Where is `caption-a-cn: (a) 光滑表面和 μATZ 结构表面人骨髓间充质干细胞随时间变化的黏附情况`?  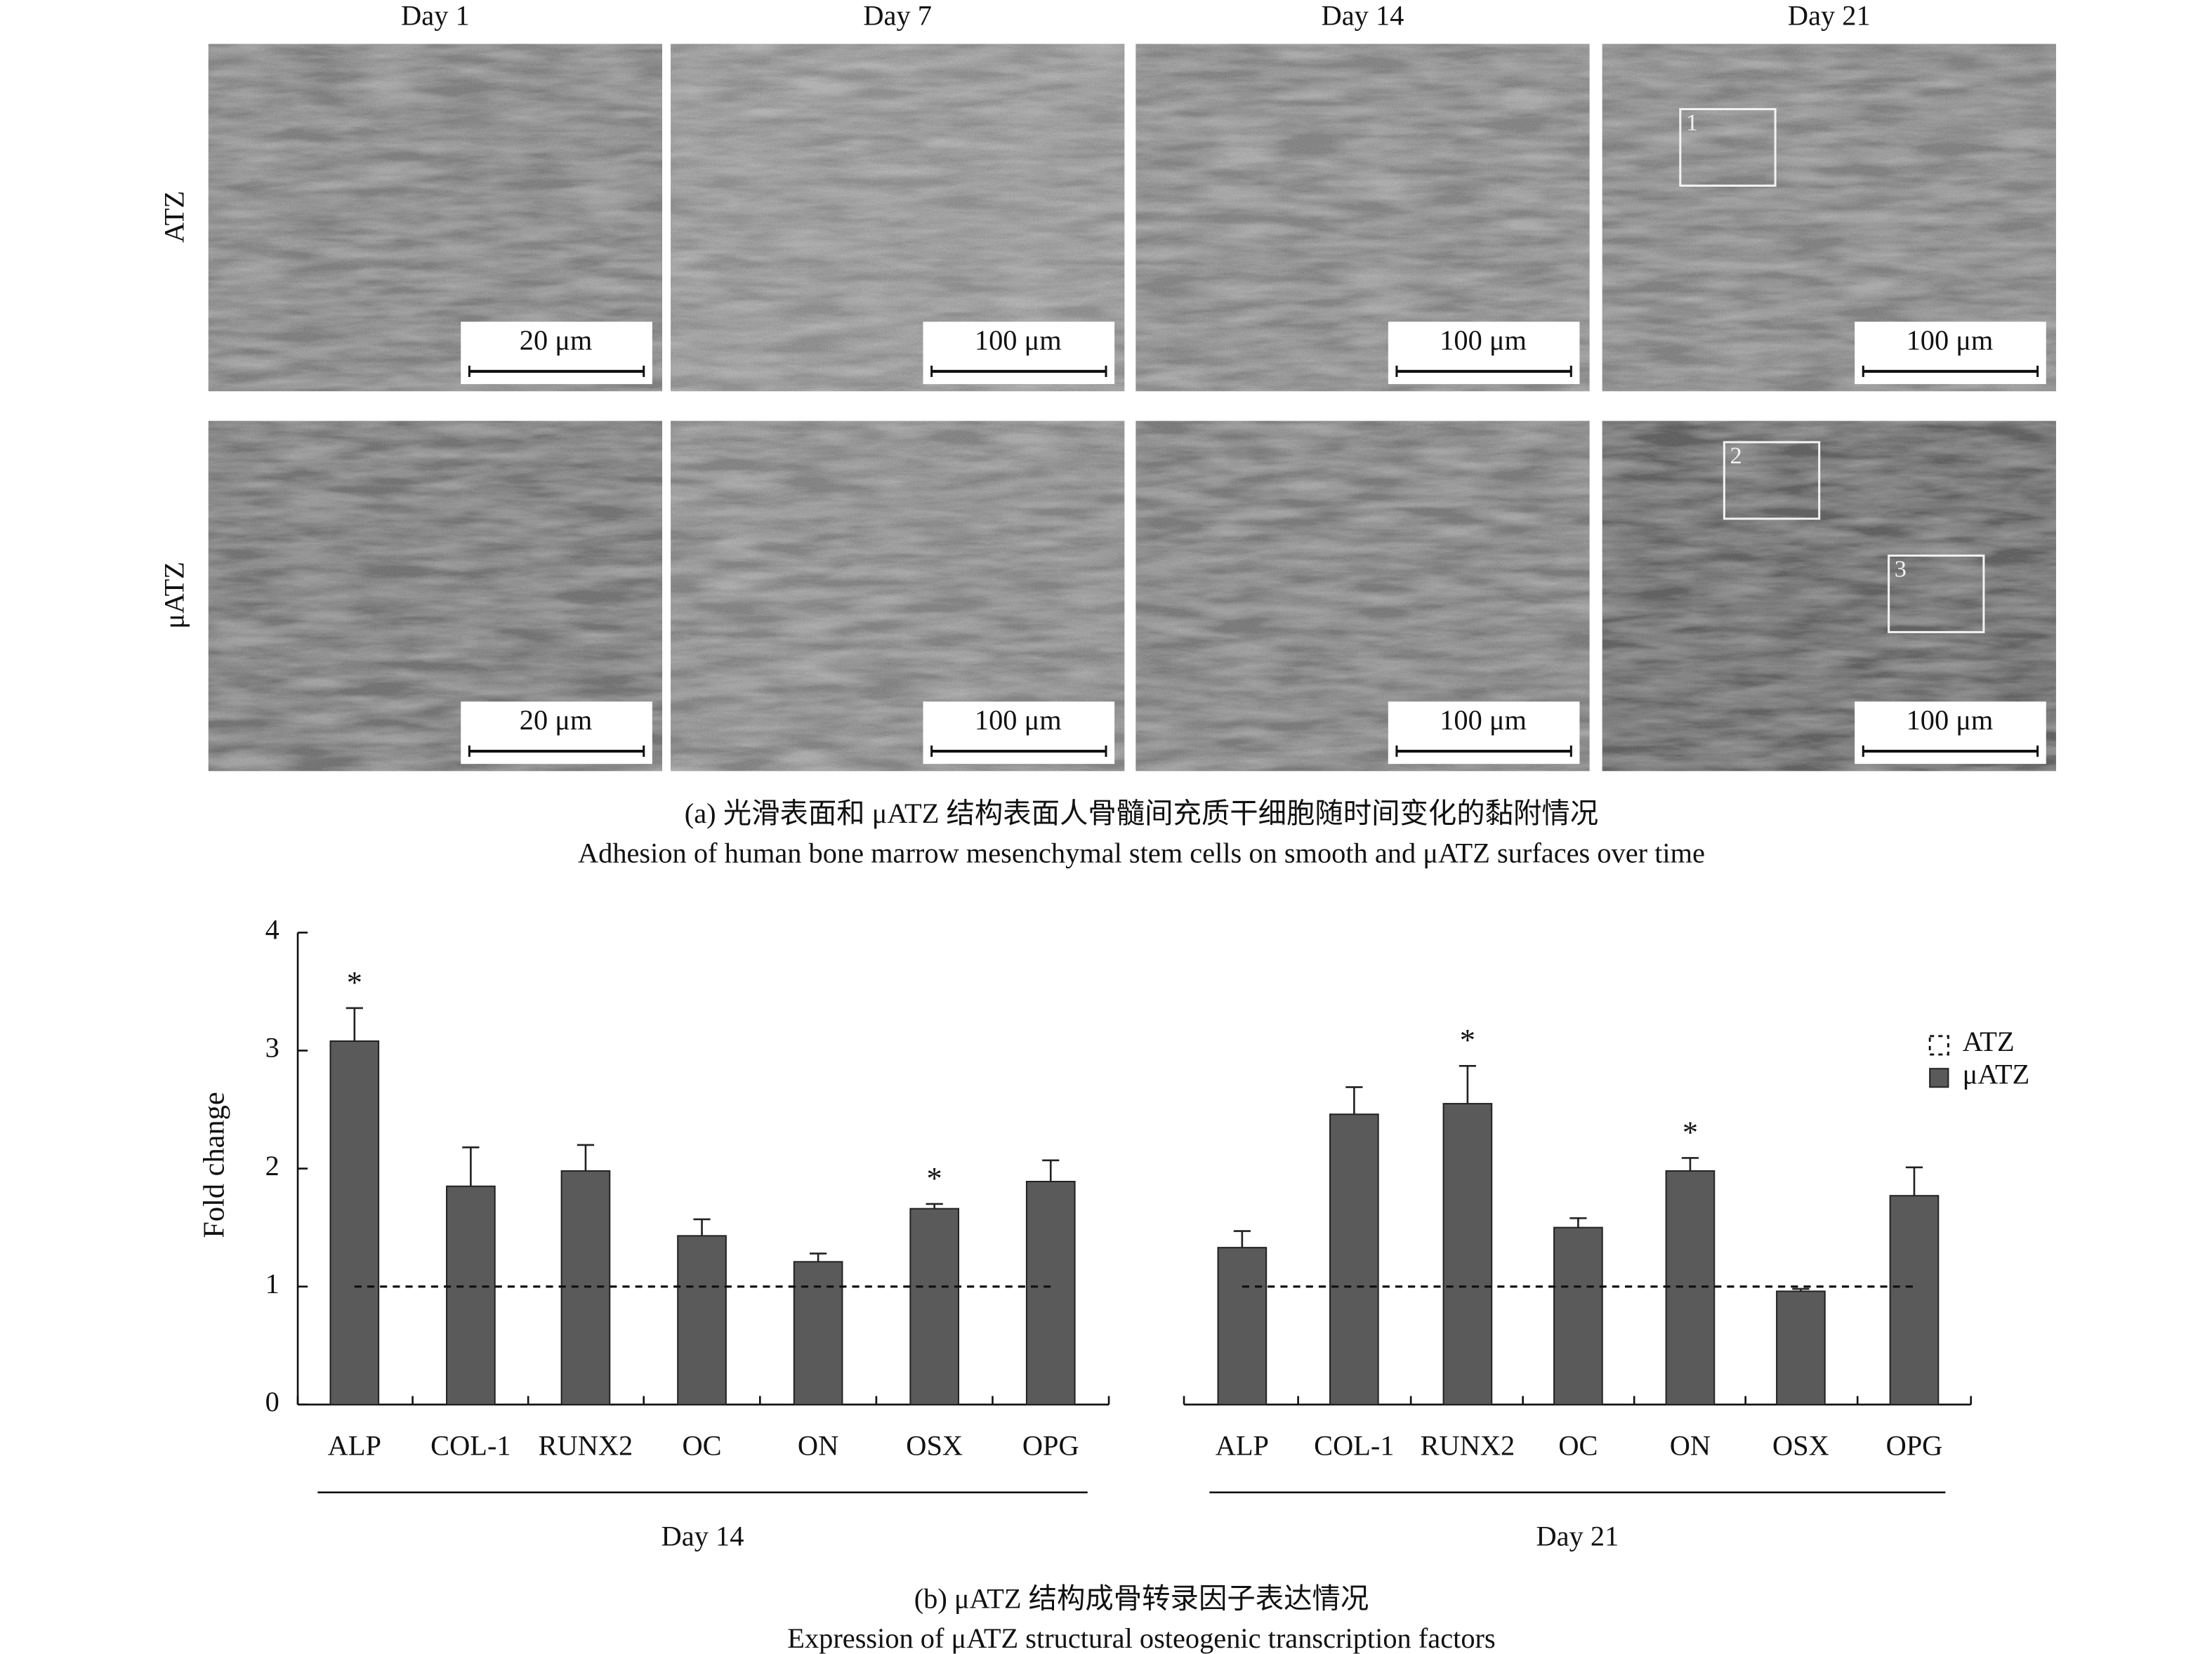
caption-a-cn: (a) 光滑表面和 μATZ 结构表面人骨髓间充质干细胞随时间变化的黏附情况 is located at coordinates (1141, 814).